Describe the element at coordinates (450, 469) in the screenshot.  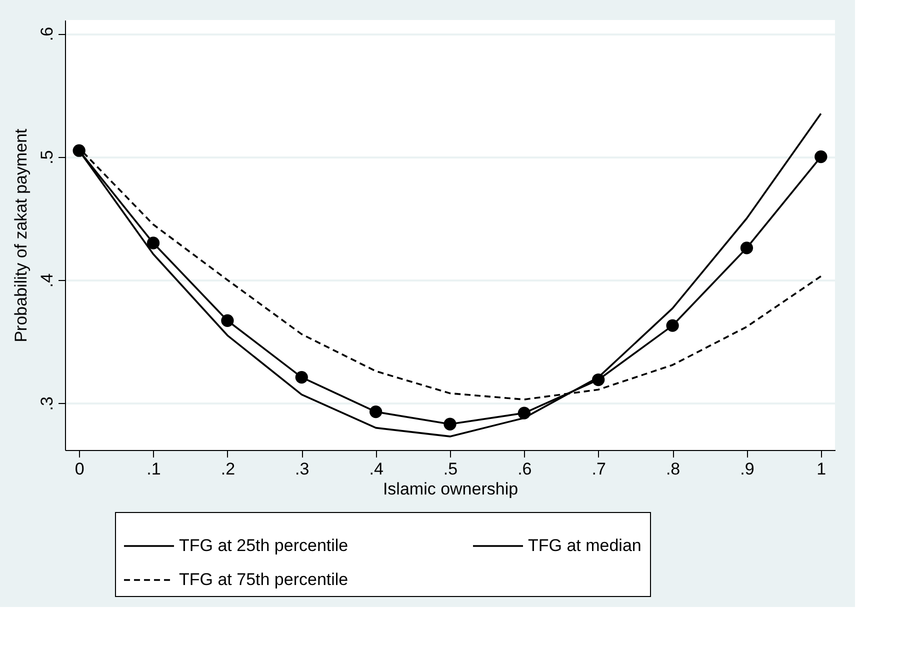
I see `x-tick-label: .5` at that location.